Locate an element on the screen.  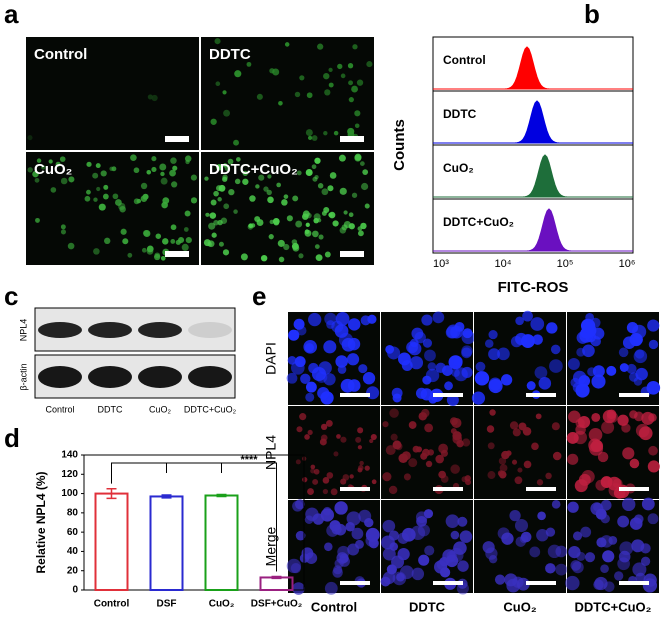
histogram-label: Control is located at coordinates (464, 60).